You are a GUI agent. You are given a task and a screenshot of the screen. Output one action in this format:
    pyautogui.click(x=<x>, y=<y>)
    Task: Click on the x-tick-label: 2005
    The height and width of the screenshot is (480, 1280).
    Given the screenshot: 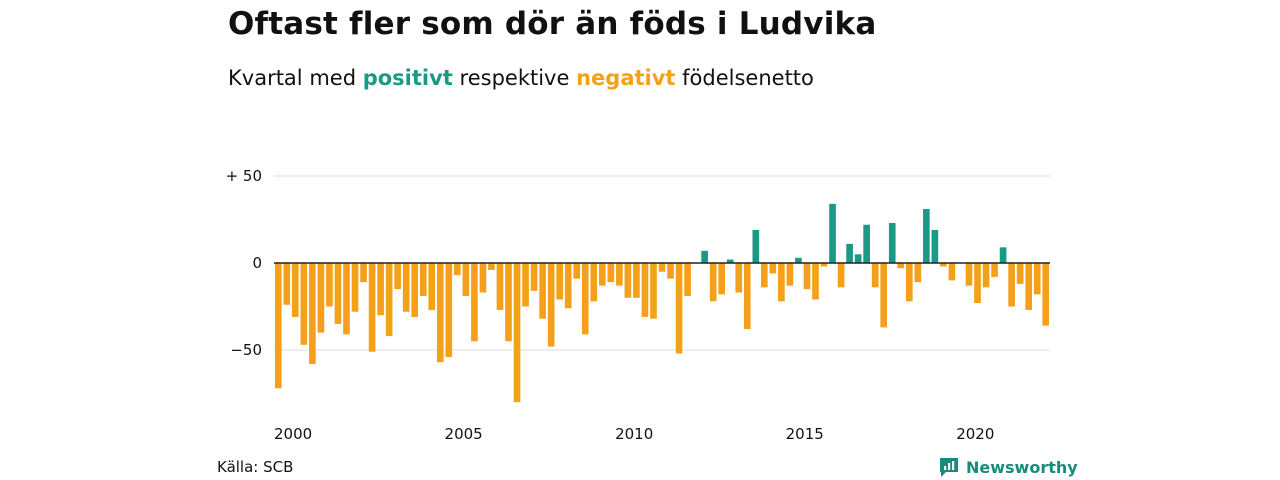 What is the action you would take?
    pyautogui.click(x=464, y=434)
    